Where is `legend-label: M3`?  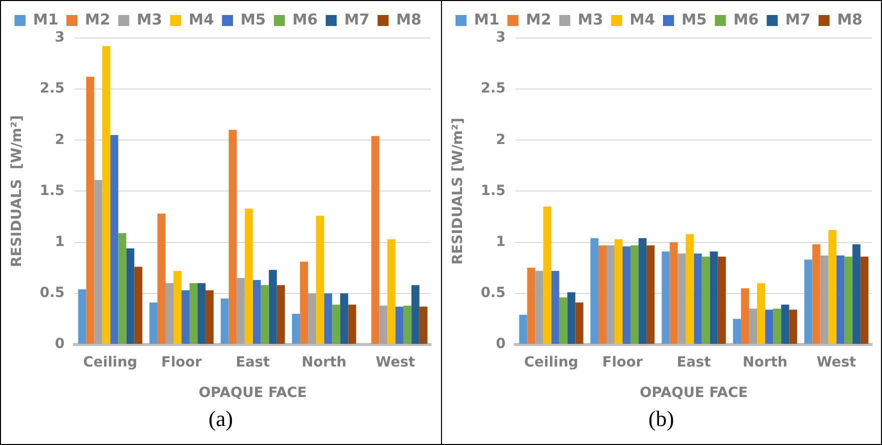 legend-label: M3 is located at coordinates (590, 19).